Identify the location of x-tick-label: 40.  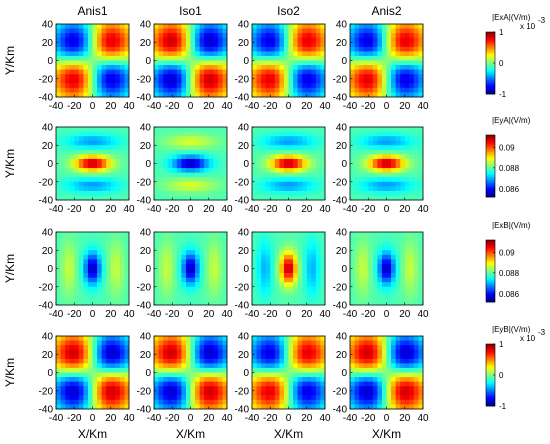
(423, 106).